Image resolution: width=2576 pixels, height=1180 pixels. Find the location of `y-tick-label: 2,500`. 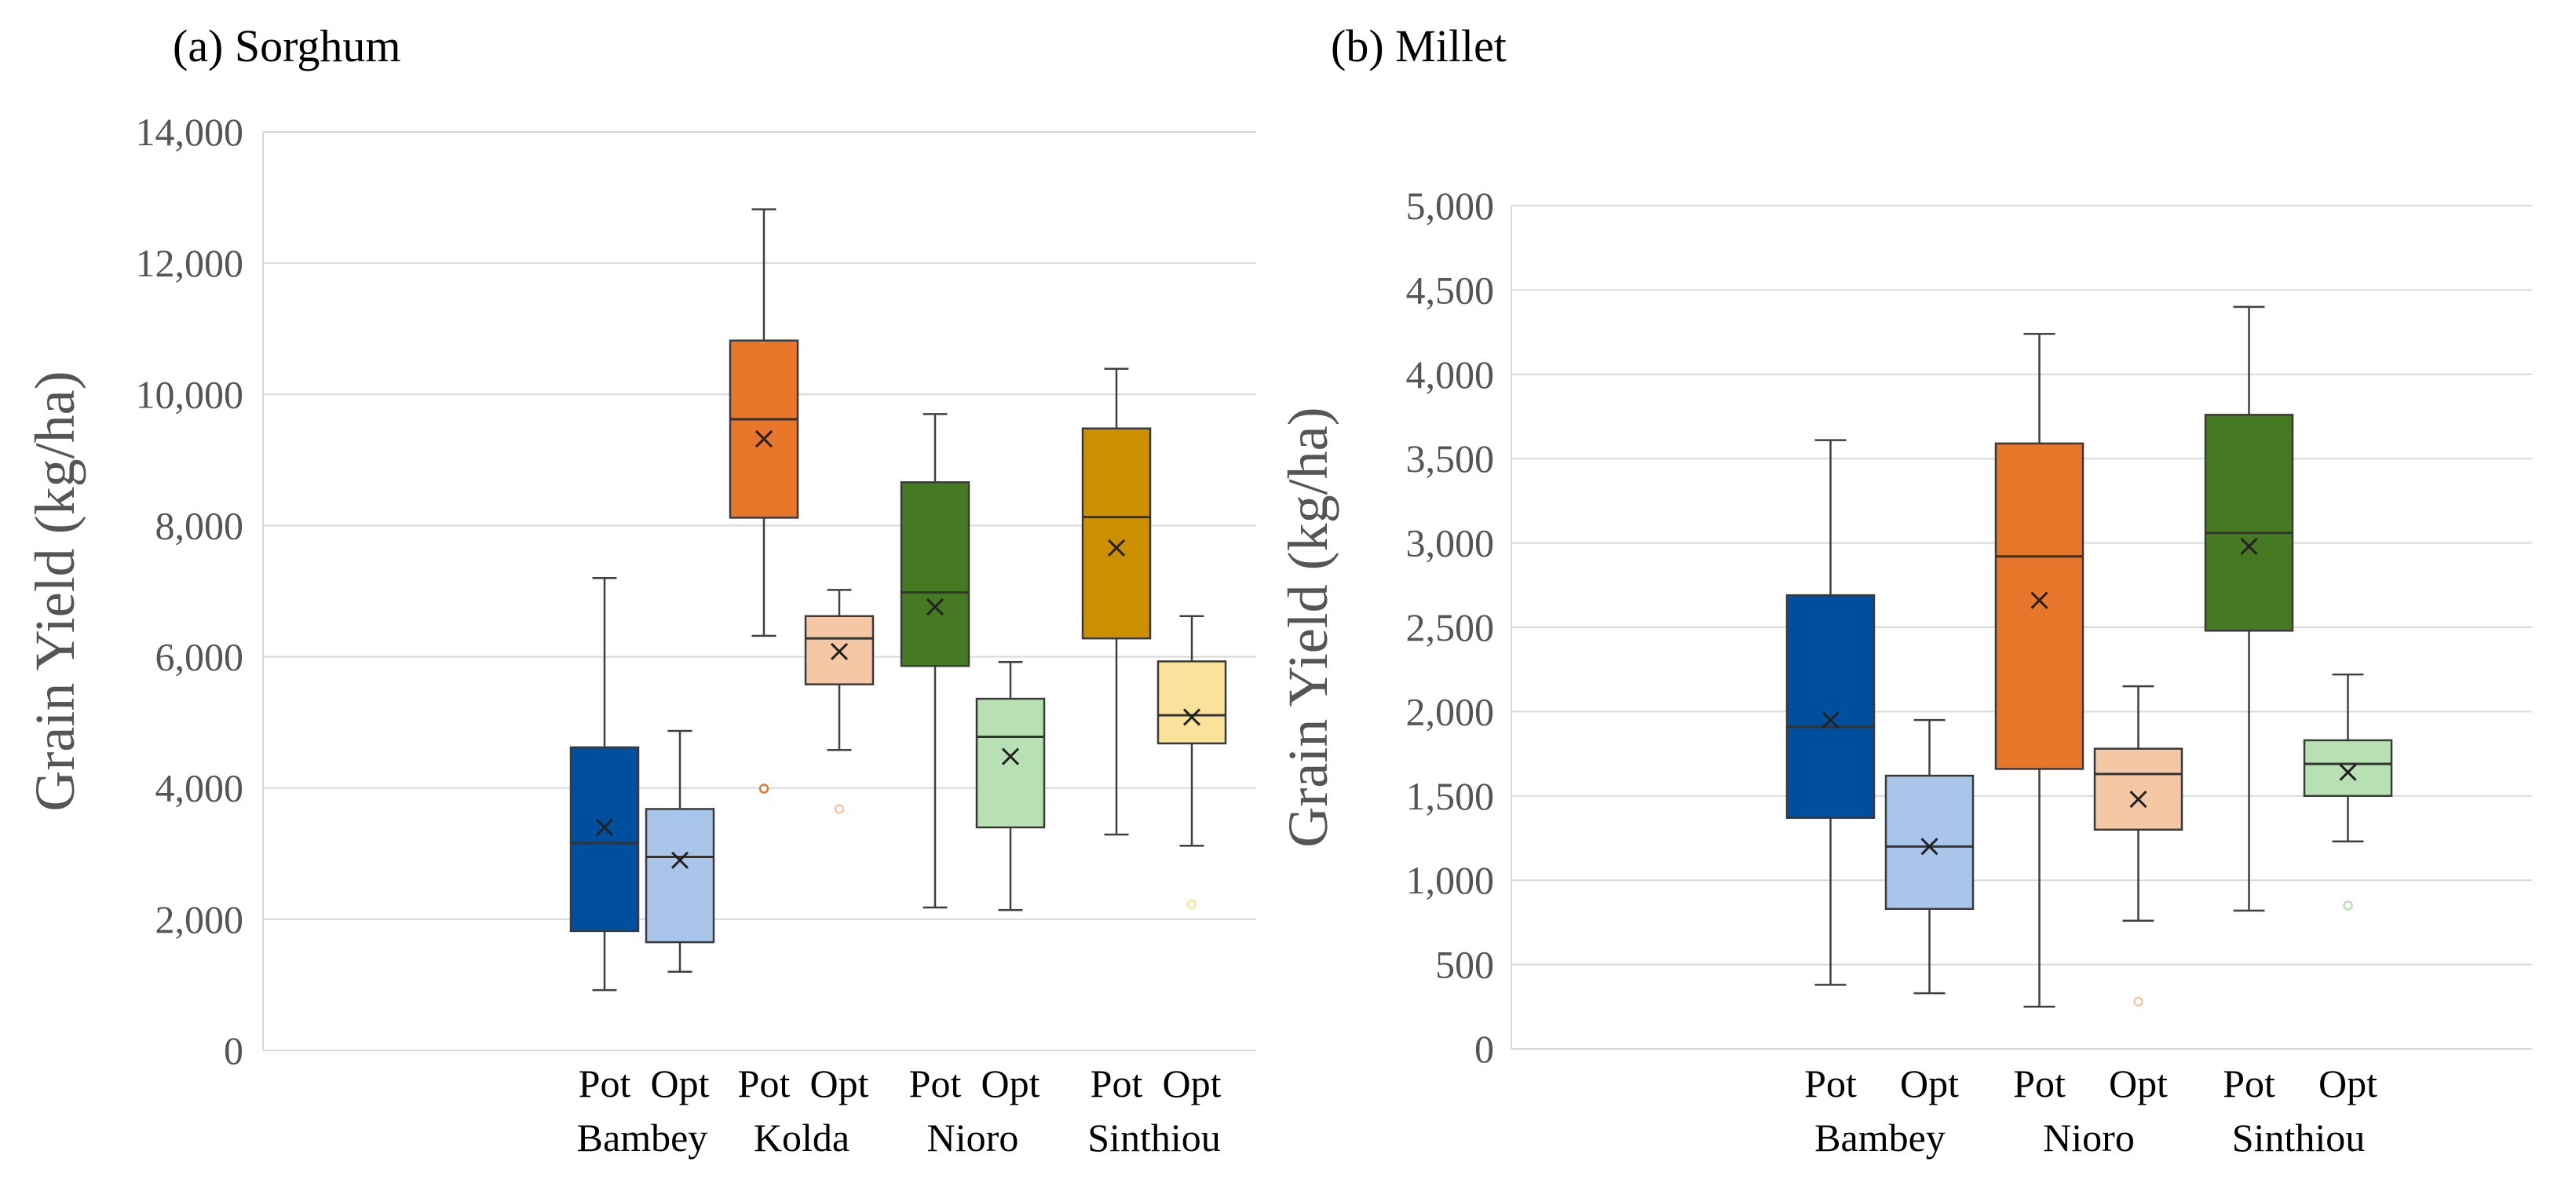

y-tick-label: 2,500 is located at coordinates (1450, 627).